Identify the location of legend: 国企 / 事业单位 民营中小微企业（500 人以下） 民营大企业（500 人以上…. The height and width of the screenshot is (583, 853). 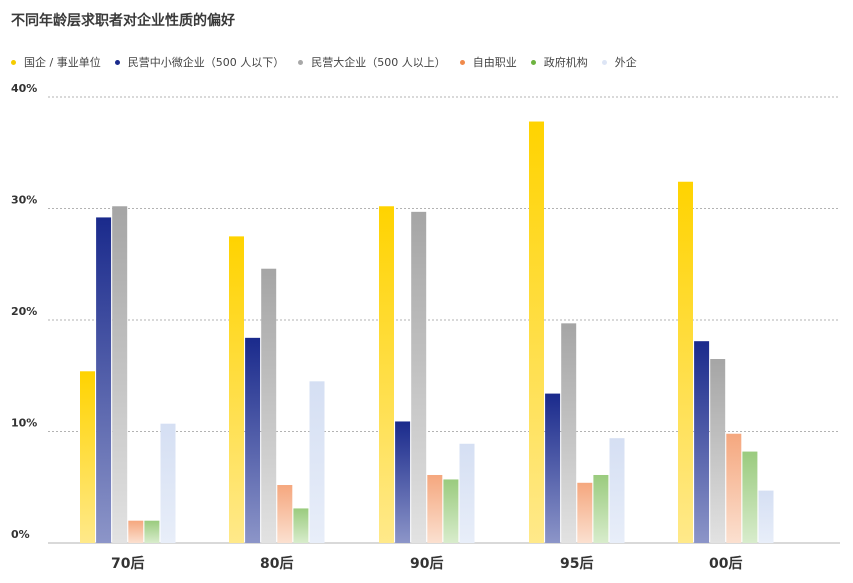
(331, 62).